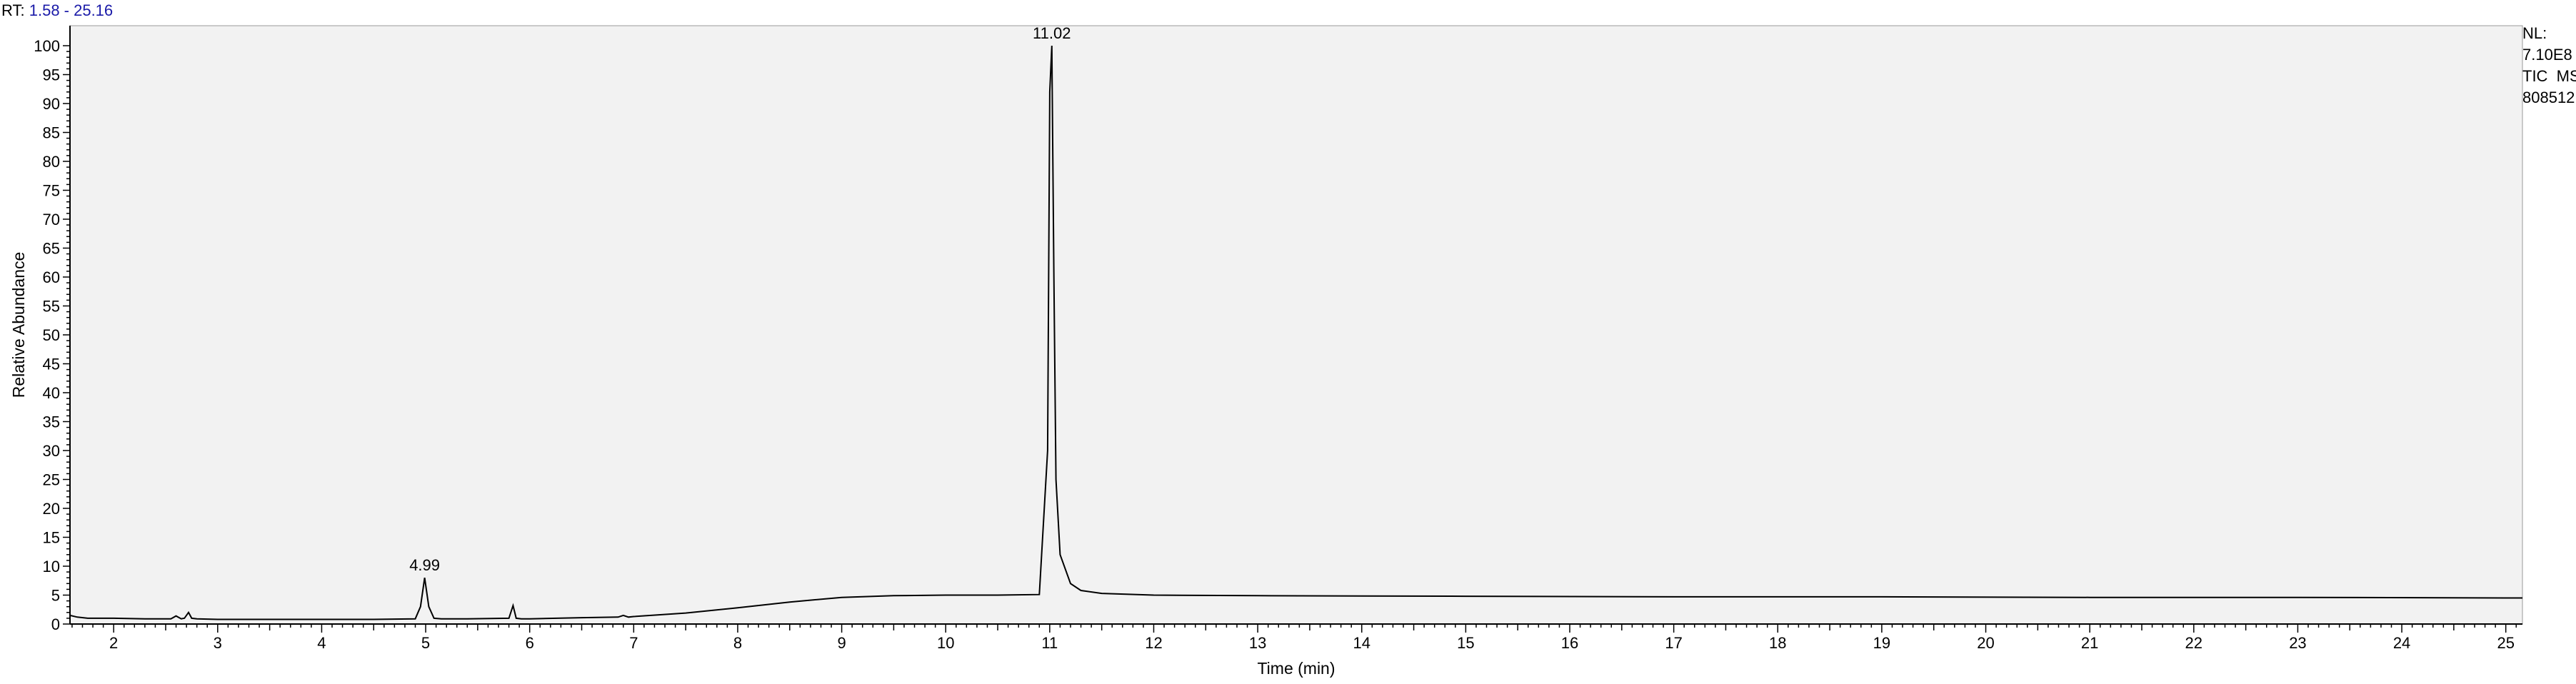  Describe the element at coordinates (51, 566) in the screenshot. I see `y-tick-label: 10` at that location.